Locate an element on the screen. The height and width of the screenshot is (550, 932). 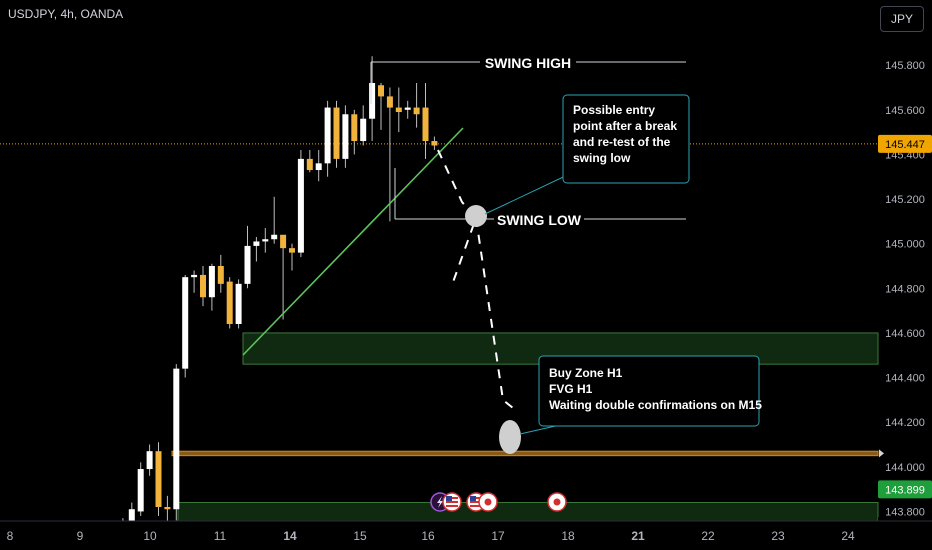
buy-note-line: Waiting double confirmations on M15 is located at coordinates (655, 405).